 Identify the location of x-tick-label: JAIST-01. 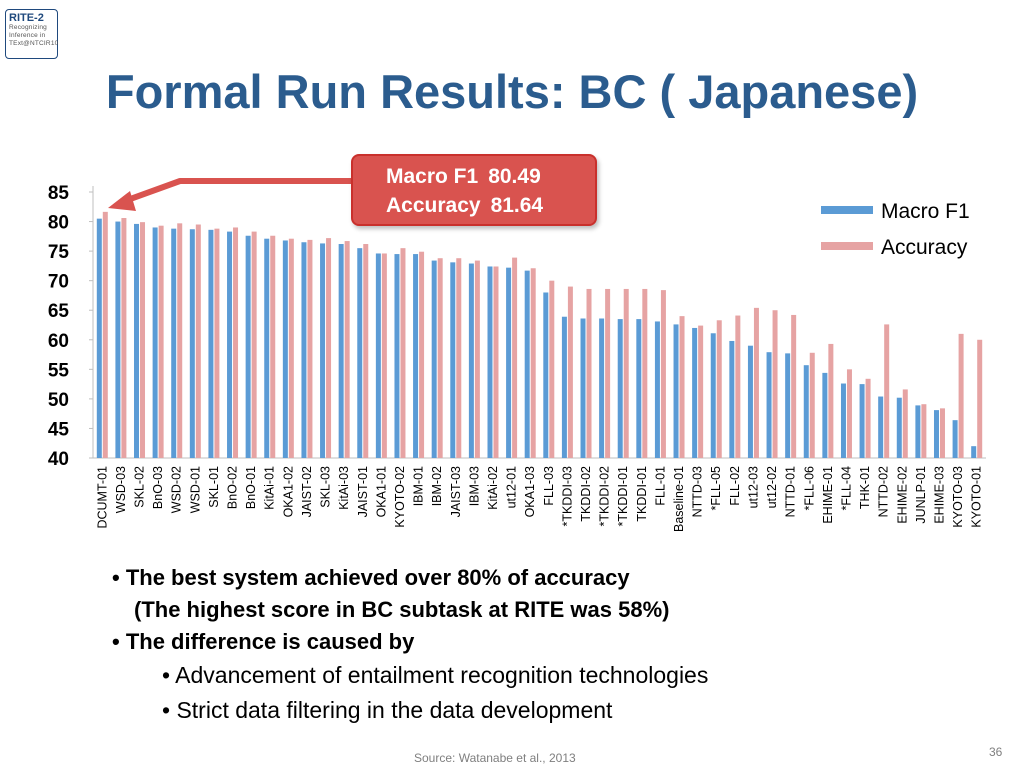
(363, 491).